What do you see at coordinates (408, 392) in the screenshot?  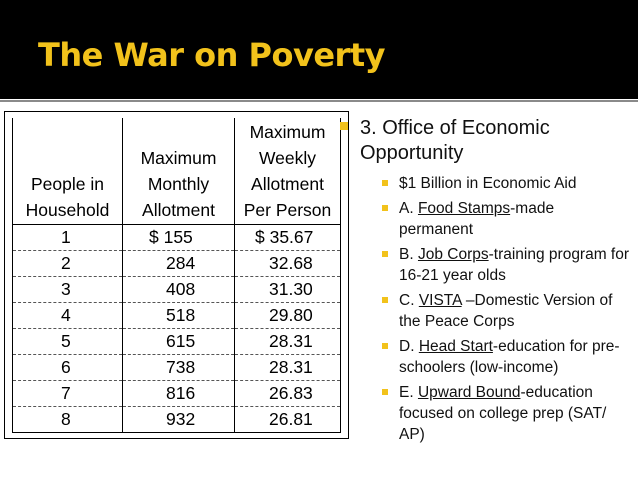 I see `item-prefix: E.` at bounding box center [408, 392].